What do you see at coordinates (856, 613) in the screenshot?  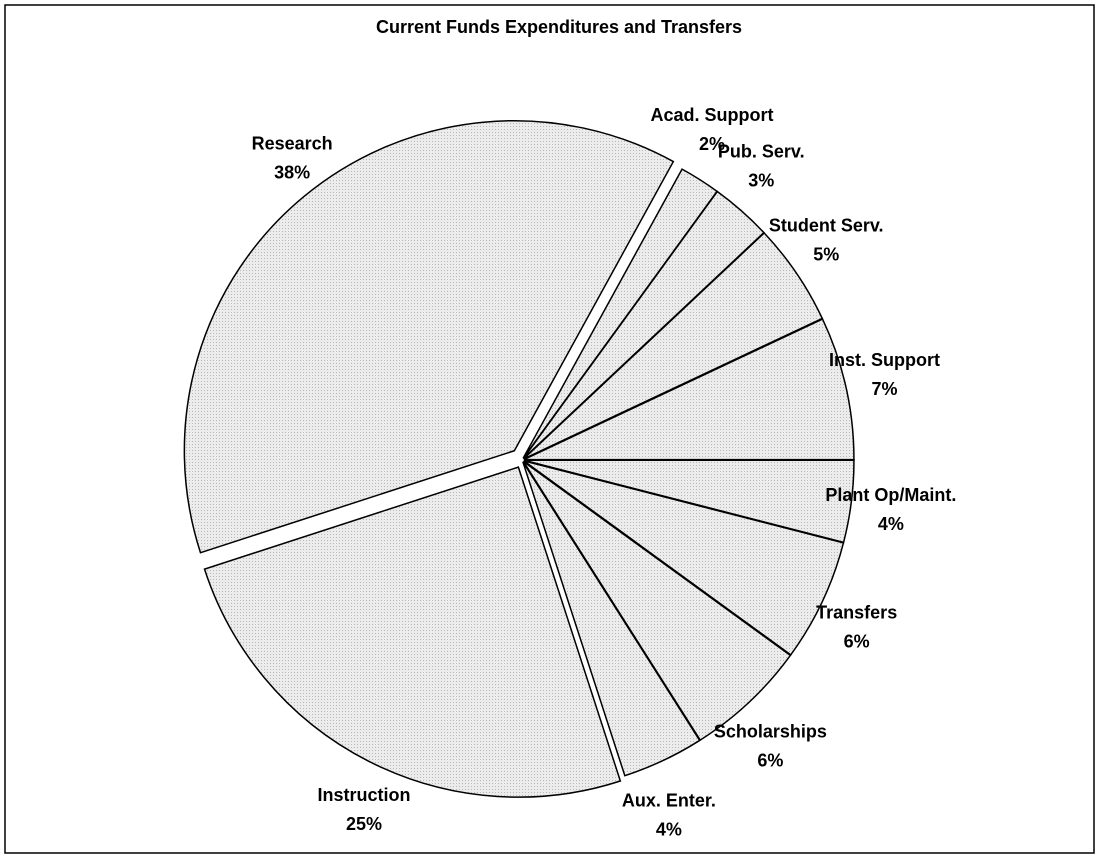 I see `slice-label: Transfers` at bounding box center [856, 613].